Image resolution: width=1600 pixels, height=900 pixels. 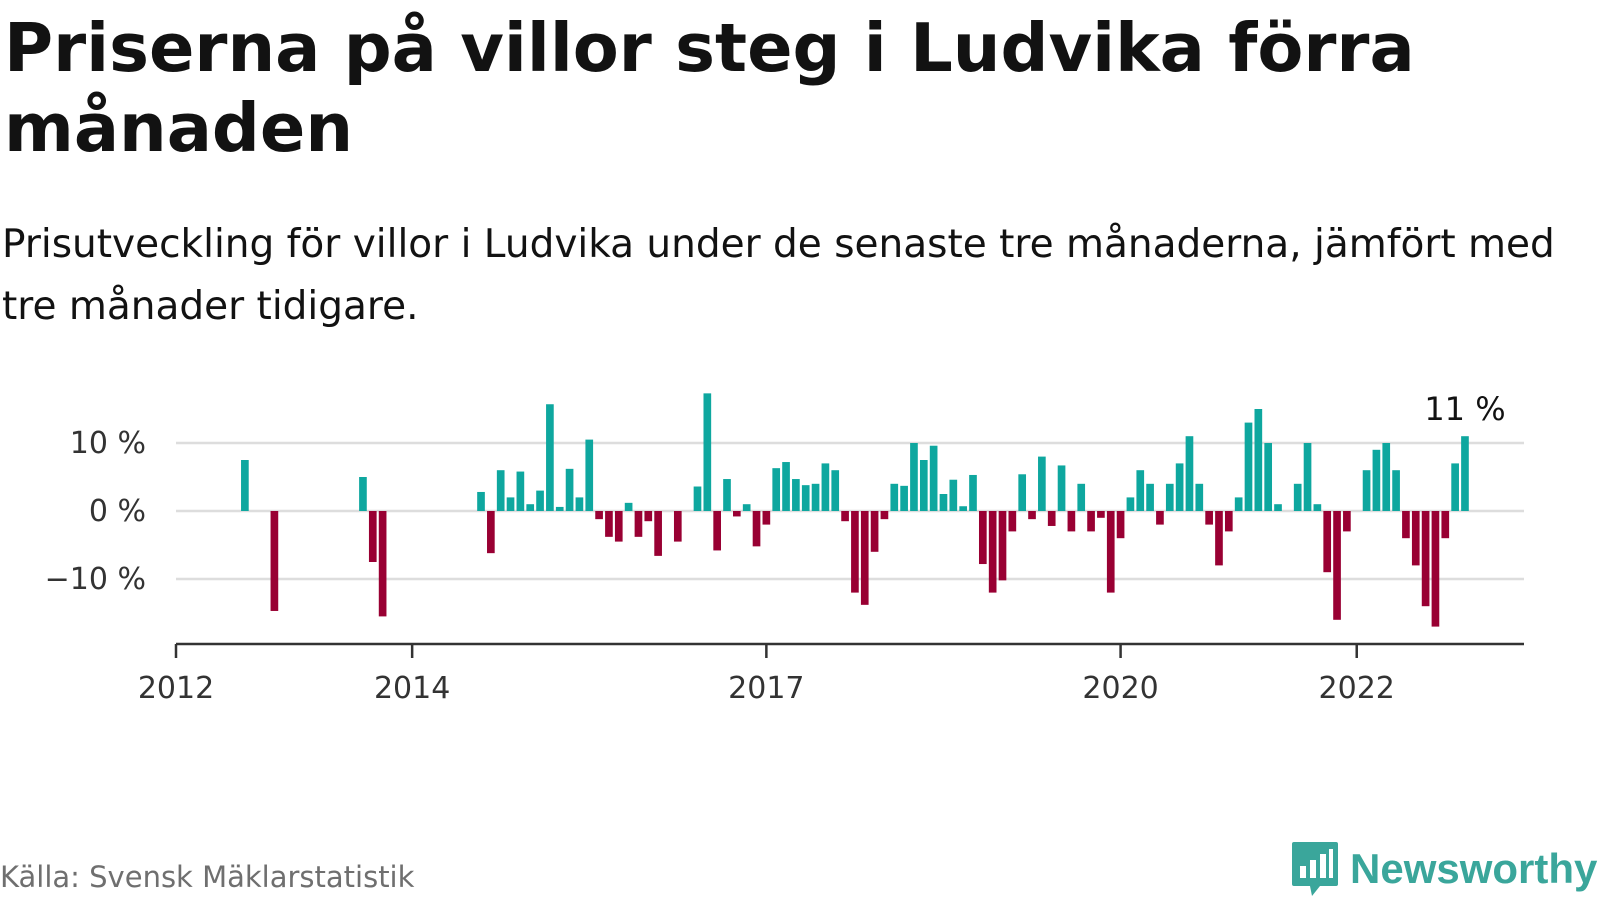 What do you see at coordinates (412, 688) in the screenshot?
I see `x-tick-label: 2014` at bounding box center [412, 688].